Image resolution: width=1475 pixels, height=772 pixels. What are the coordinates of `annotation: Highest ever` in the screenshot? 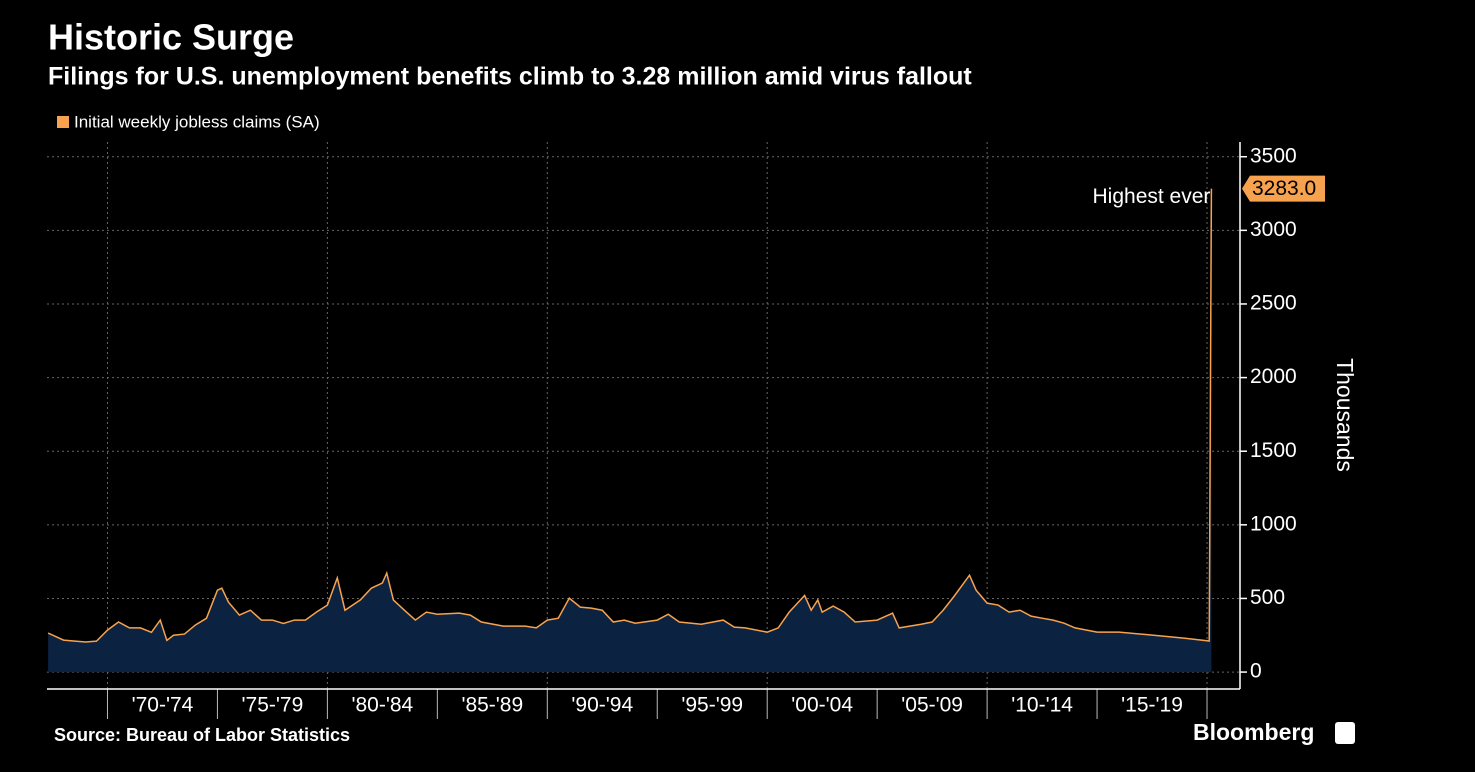 It's located at (1152, 196).